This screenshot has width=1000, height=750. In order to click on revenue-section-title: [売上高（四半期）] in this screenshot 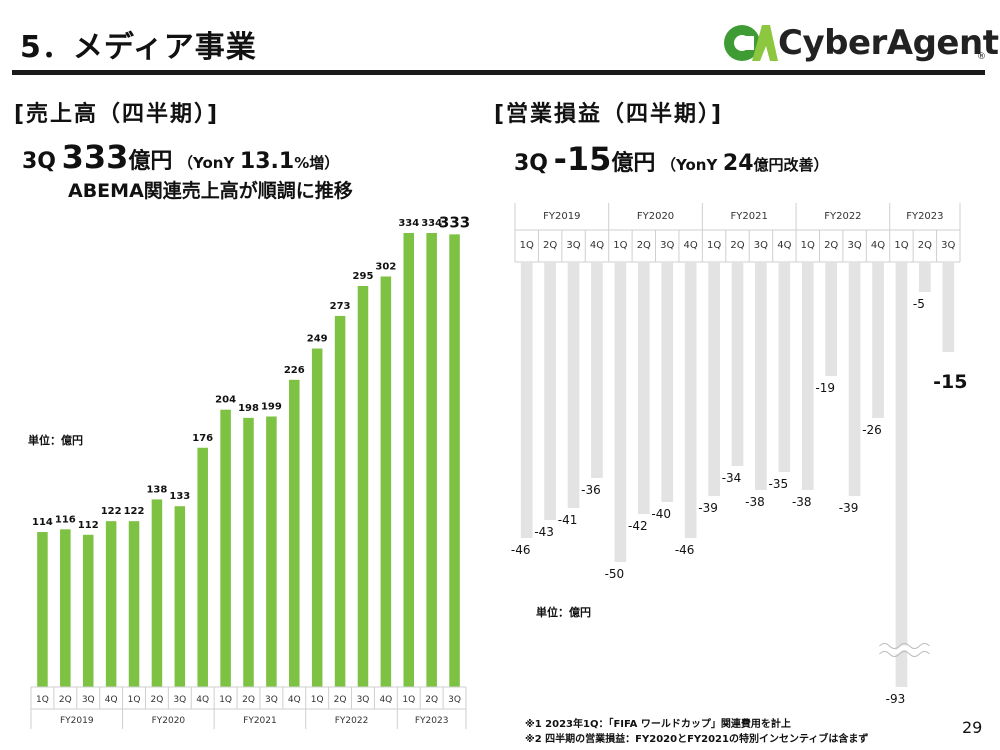, I will do `click(117, 114)`.